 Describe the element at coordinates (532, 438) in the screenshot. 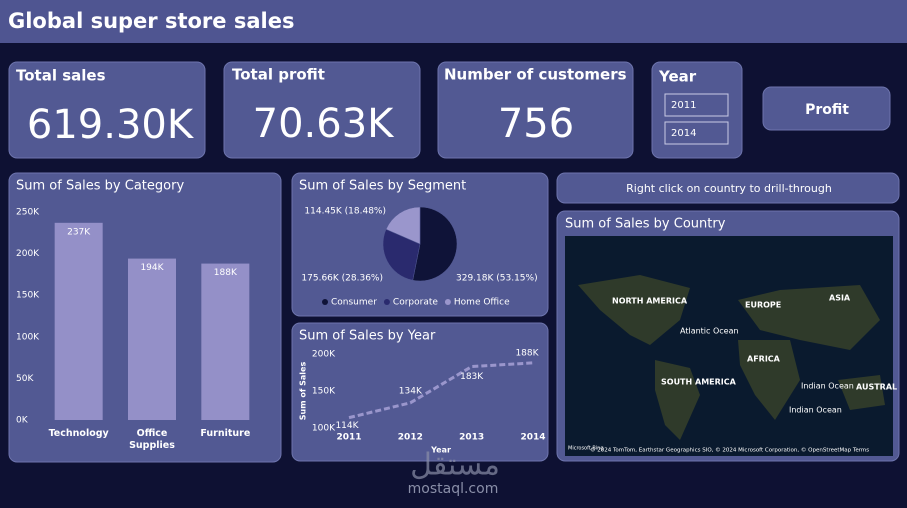

I see `x-tick-label: 2014` at that location.